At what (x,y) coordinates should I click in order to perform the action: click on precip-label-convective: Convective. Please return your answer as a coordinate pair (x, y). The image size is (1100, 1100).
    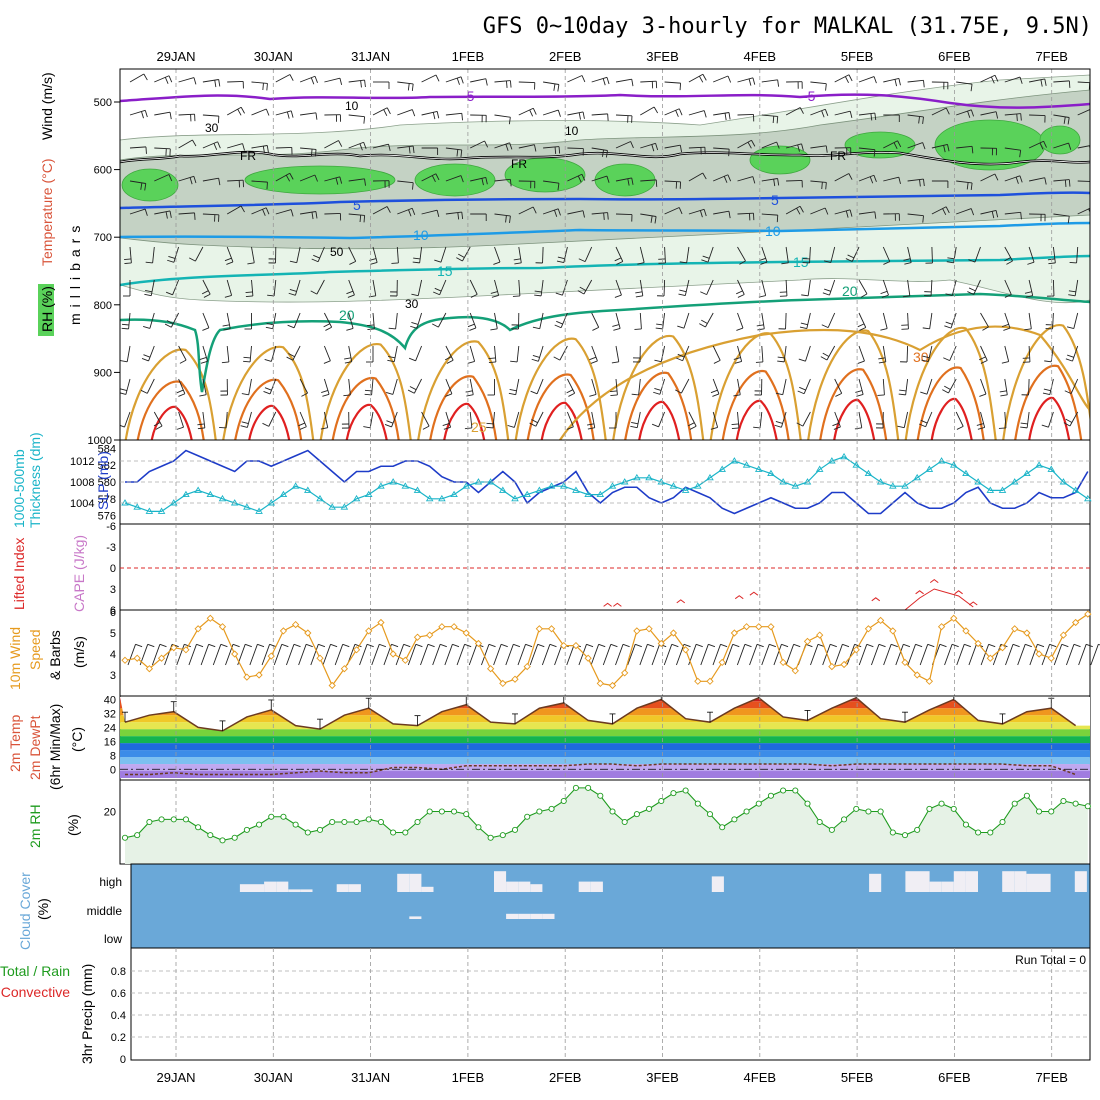
    Looking at the image, I should click on (35, 992).